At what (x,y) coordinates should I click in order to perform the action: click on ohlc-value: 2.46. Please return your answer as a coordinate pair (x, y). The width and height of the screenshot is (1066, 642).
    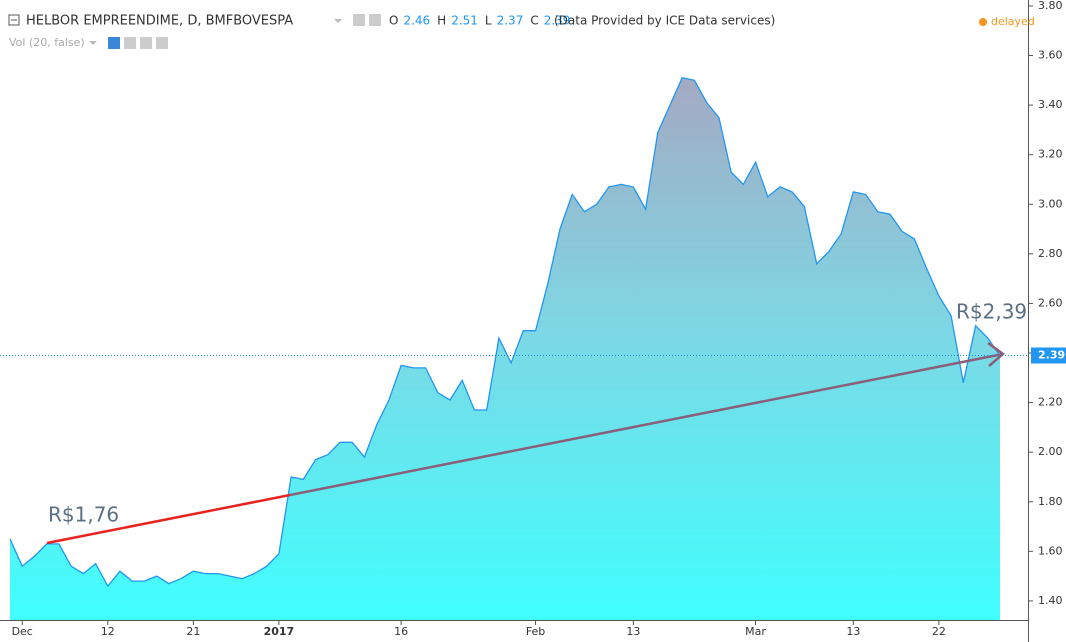
    Looking at the image, I should click on (416, 21).